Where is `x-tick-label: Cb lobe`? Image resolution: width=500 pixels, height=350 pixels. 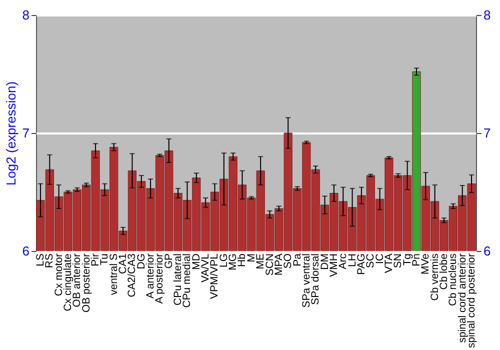
x-tick-label: Cb lobe is located at coordinates (444, 271).